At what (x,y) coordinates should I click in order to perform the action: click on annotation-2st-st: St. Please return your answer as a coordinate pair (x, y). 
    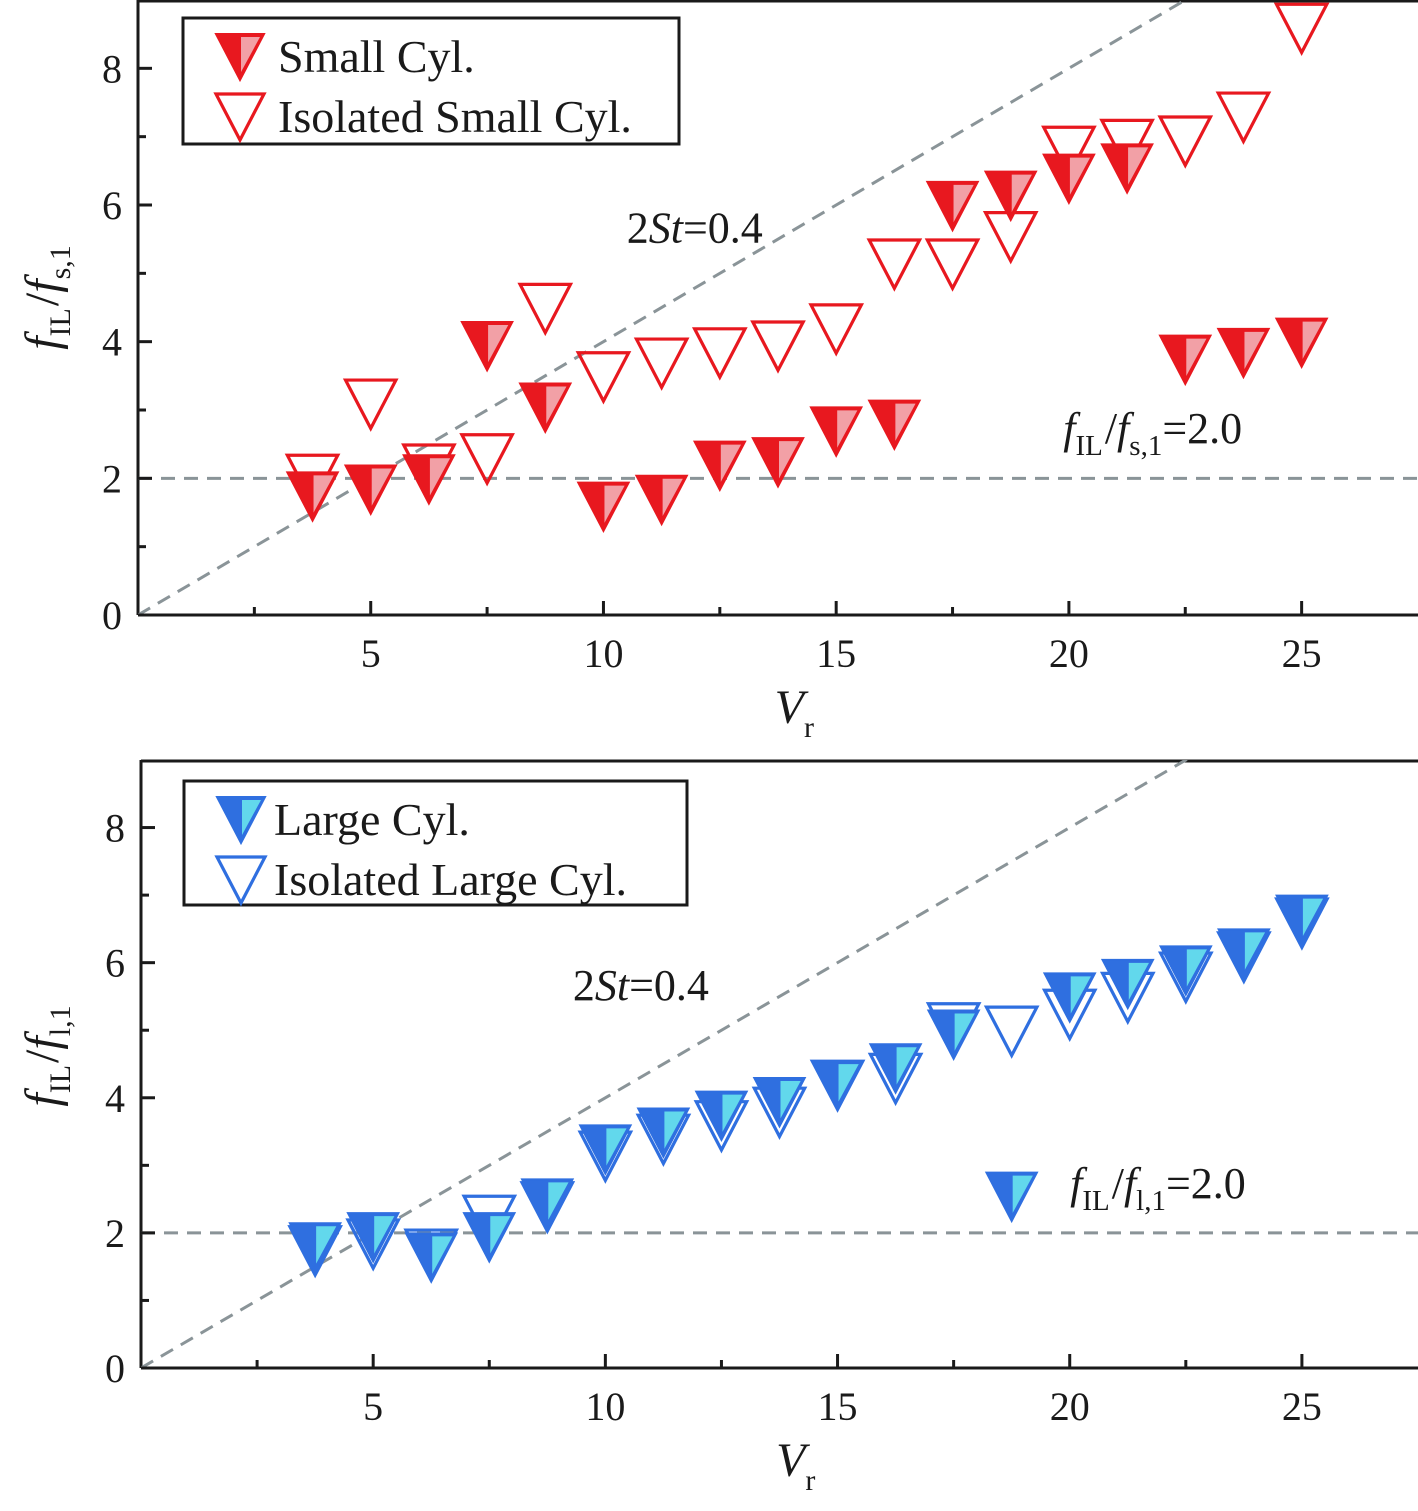
    Looking at the image, I should click on (667, 228).